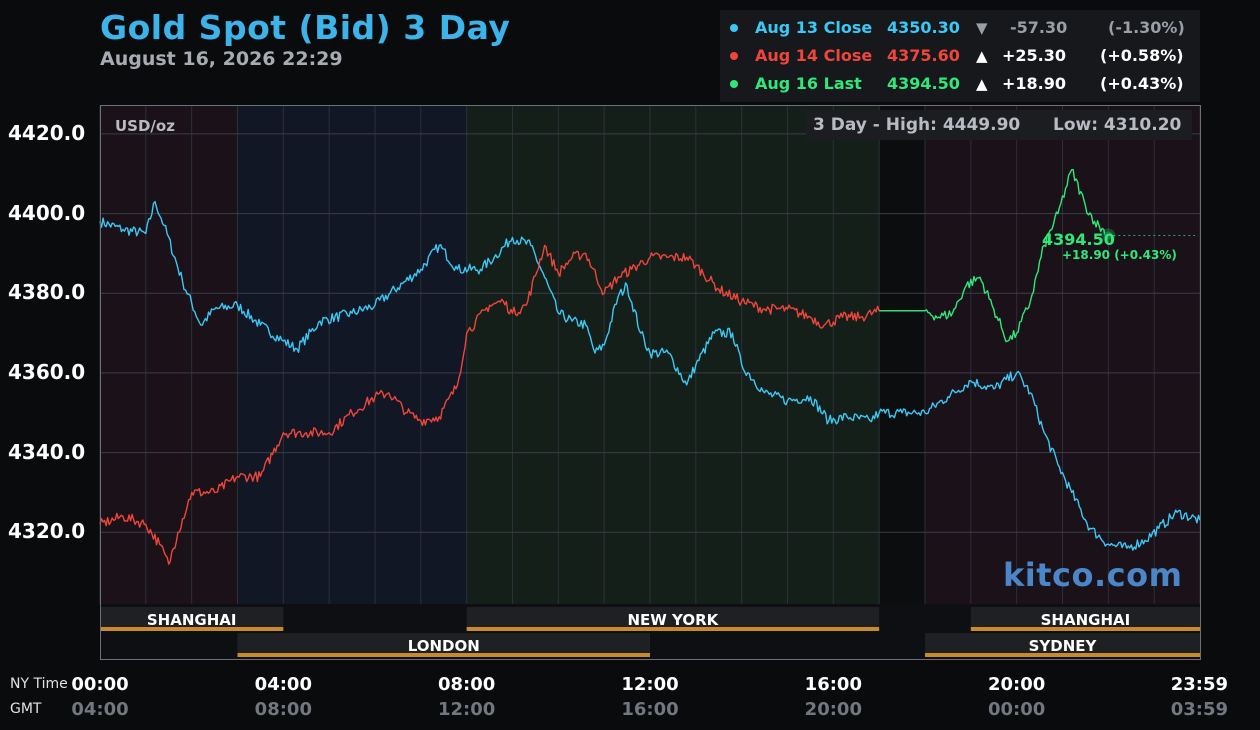 The height and width of the screenshot is (730, 1260). What do you see at coordinates (917, 125) in the screenshot?
I see `three-day-high: 3 Day - High: 4449.90` at bounding box center [917, 125].